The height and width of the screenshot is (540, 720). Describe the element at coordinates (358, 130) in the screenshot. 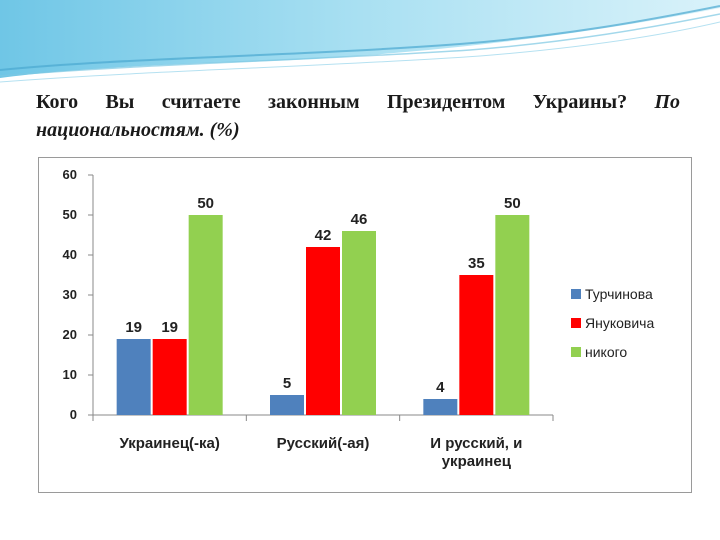

I see `slide-title-line-2: национальностям. (%)` at that location.